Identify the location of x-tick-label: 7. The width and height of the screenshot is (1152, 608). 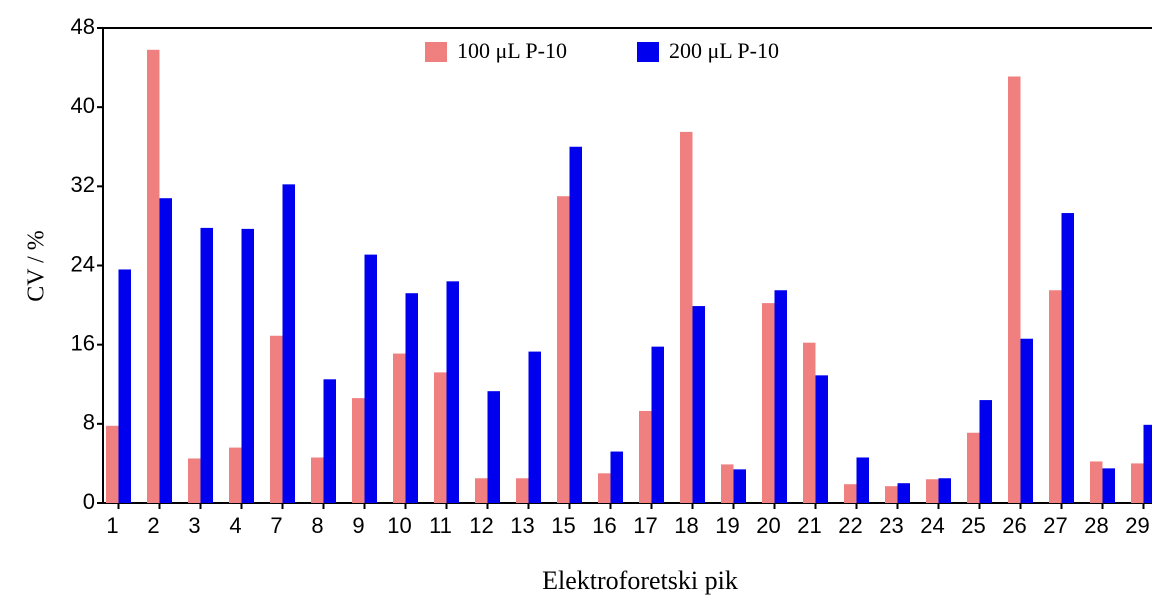
(276, 525).